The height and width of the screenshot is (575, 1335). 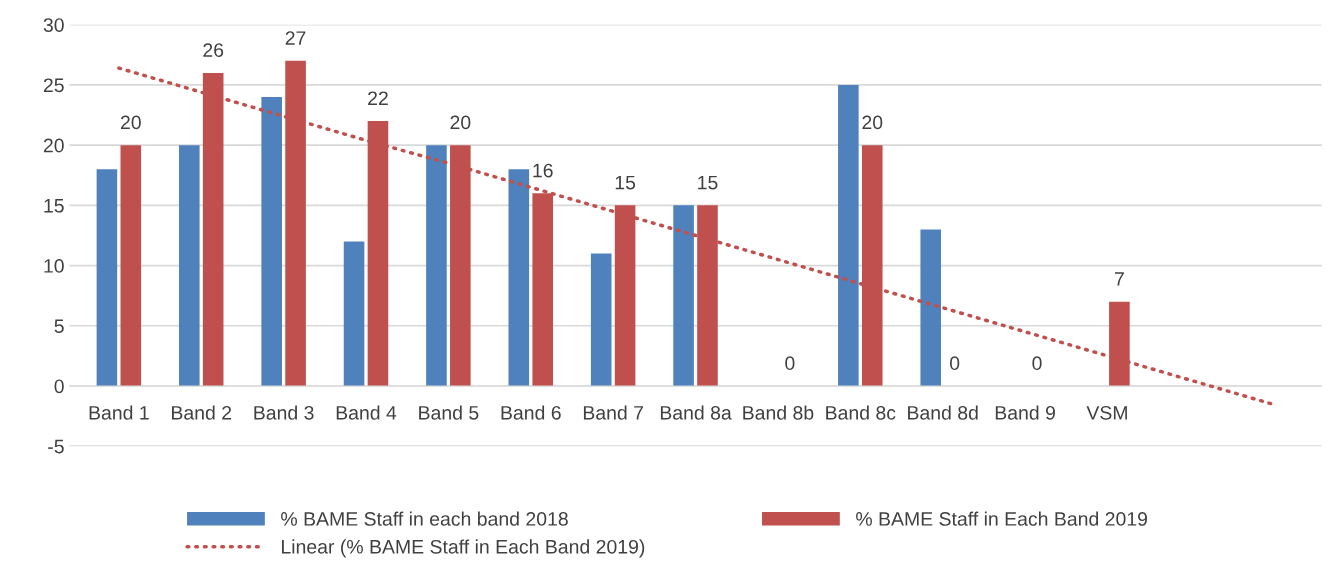 I want to click on data-label: 16, so click(x=543, y=170).